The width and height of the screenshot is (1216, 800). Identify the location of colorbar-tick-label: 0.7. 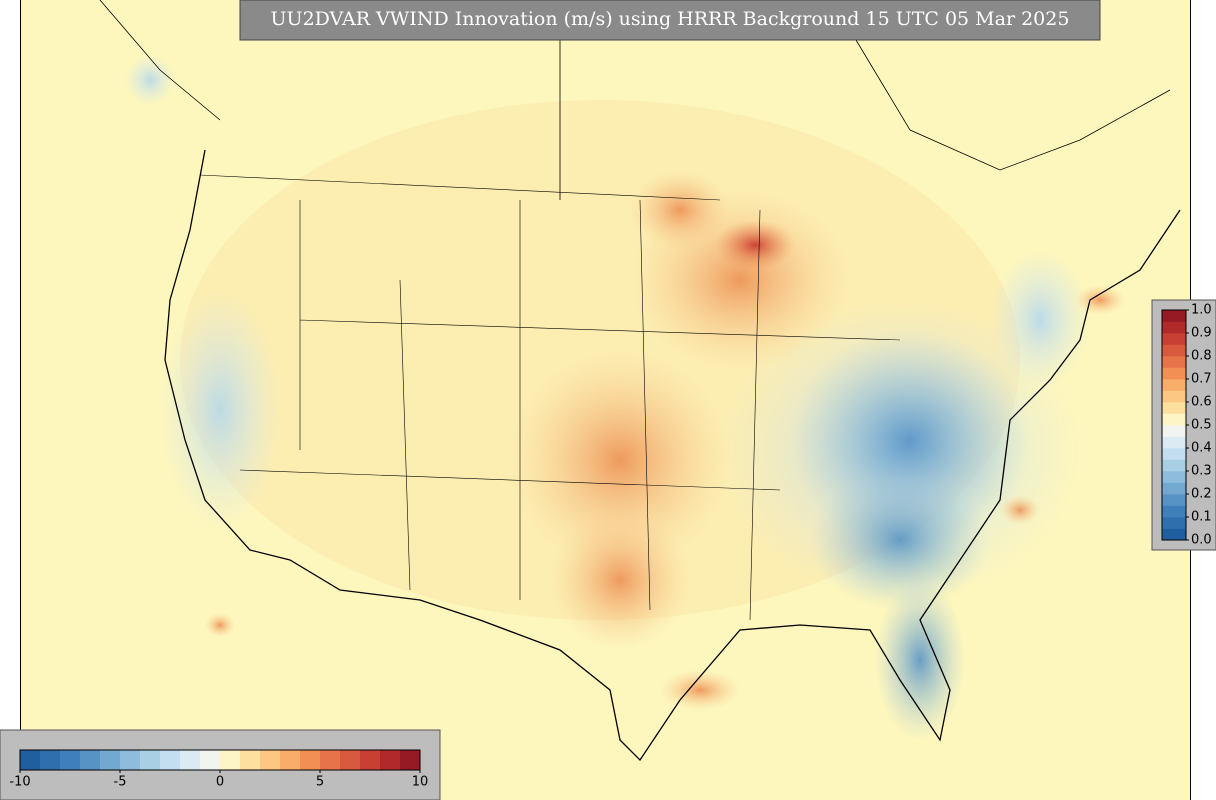
(1201, 379).